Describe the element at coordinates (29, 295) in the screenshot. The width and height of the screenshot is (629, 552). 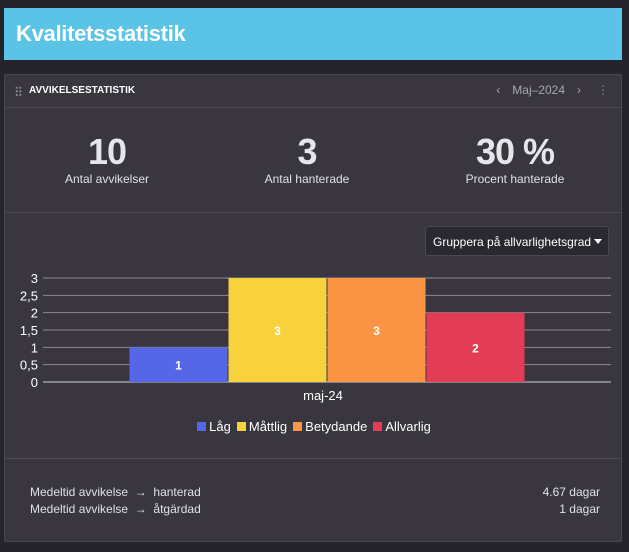
I see `y-tick-label: 2,5` at that location.